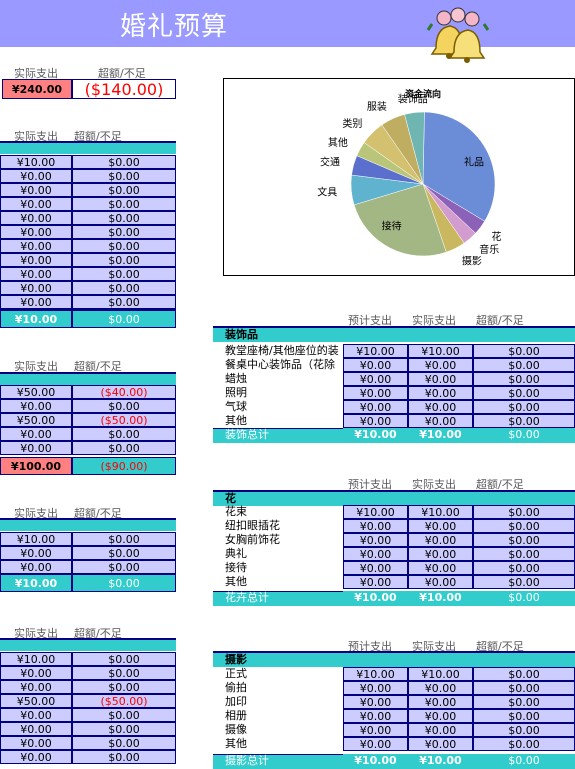 Image resolution: width=575 pixels, height=769 pixels. Describe the element at coordinates (37, 89) in the screenshot. I see `grand-total-actual: ¥240.00` at that location.